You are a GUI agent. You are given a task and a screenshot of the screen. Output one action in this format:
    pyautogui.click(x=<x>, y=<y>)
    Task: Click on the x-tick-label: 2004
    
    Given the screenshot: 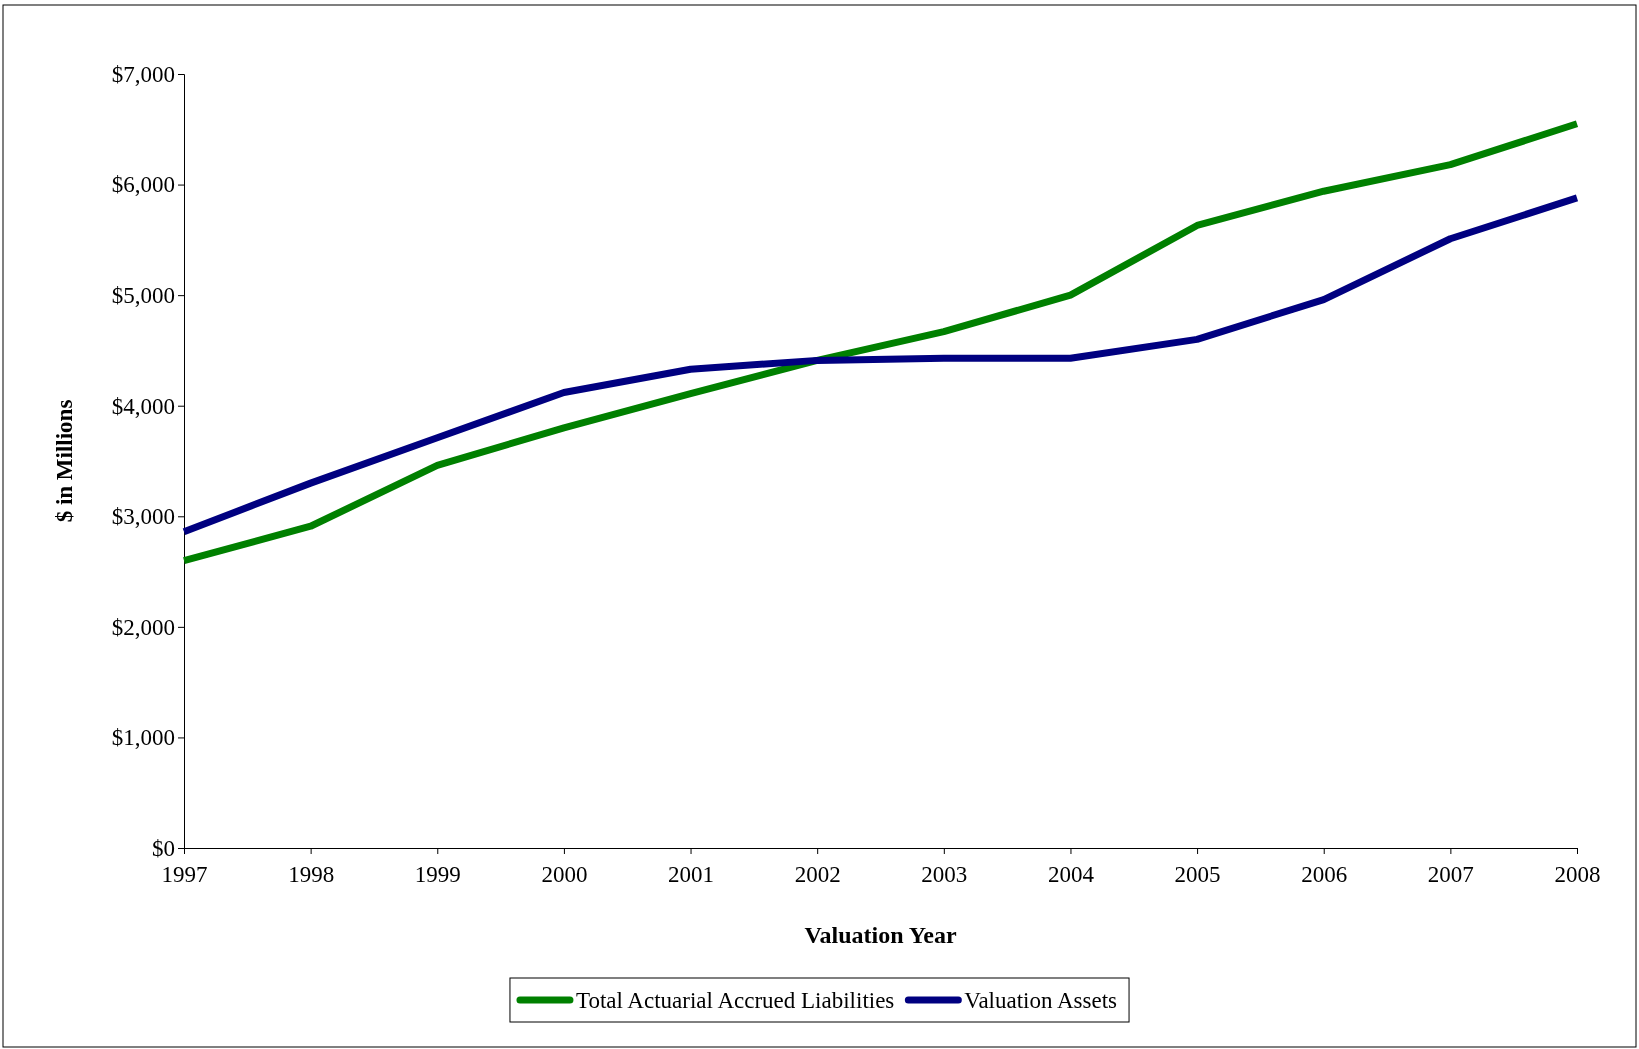 What is the action you would take?
    pyautogui.click(x=1071, y=875)
    